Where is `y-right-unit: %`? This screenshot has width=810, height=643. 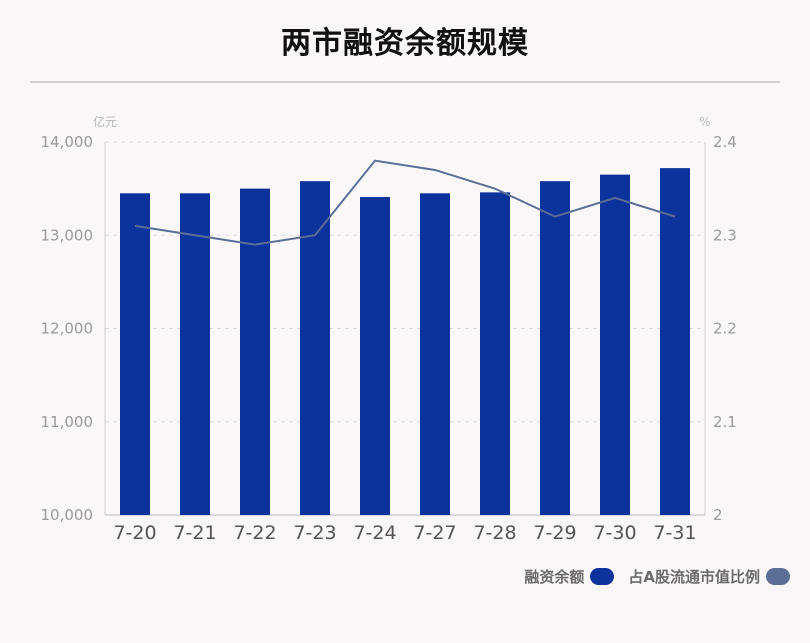
y-right-unit: % is located at coordinates (704, 122).